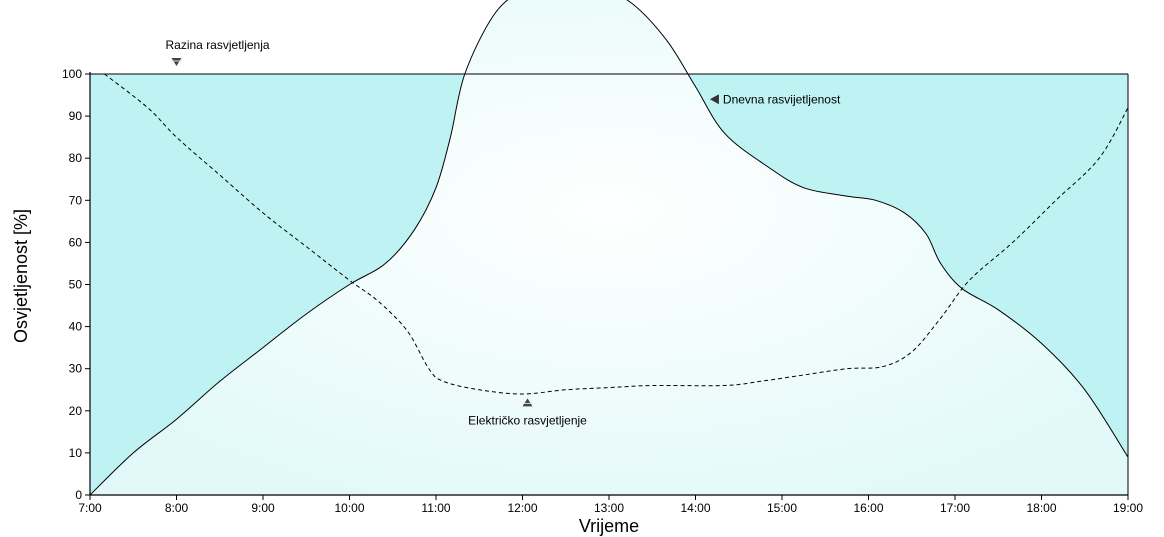 This screenshot has width=1164, height=537. I want to click on y-tick-label: 0, so click(78, 495).